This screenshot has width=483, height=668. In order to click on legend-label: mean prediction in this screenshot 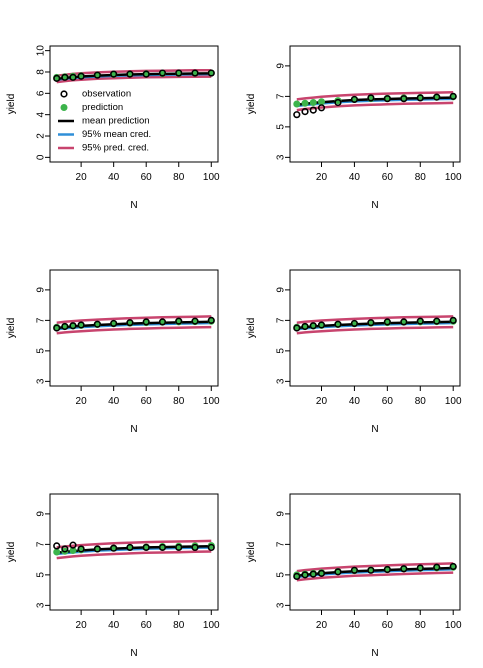, I will do `click(116, 121)`.